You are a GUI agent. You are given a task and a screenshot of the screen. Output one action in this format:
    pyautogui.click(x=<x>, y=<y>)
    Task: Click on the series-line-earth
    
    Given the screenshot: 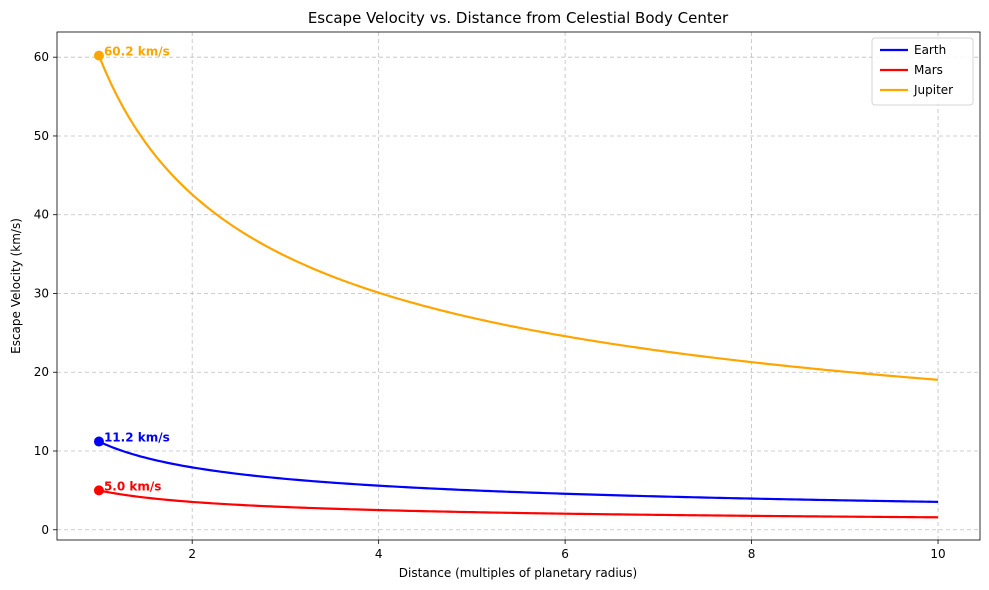 What is the action you would take?
    pyautogui.click(x=518, y=471)
    